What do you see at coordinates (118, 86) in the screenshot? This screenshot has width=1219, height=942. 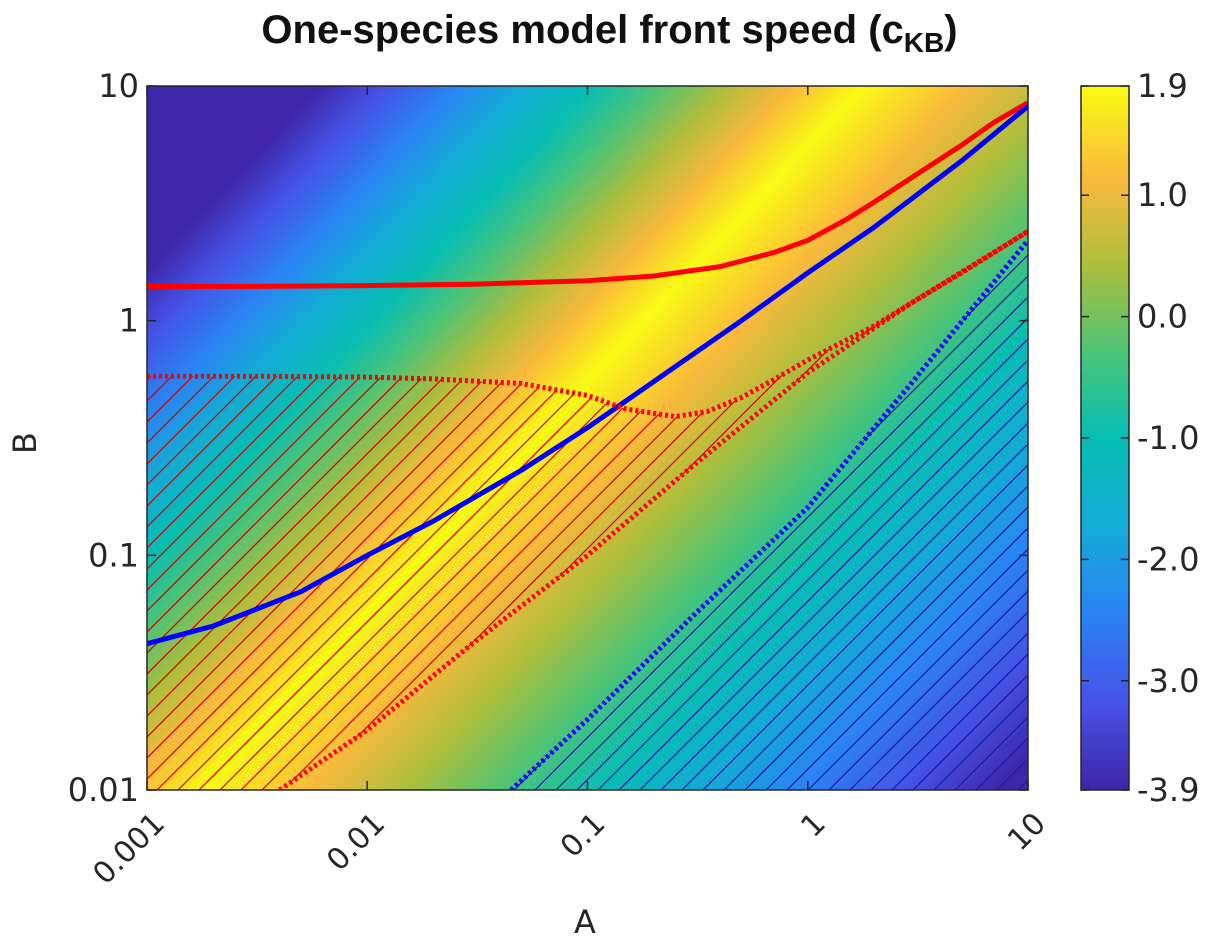 I see `y-tick-label: 10` at bounding box center [118, 86].